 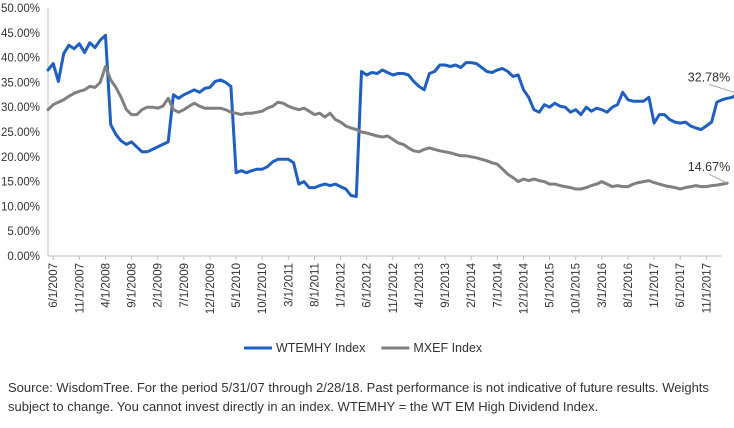 I want to click on y-tick-label: 35.00%, so click(x=20, y=83).